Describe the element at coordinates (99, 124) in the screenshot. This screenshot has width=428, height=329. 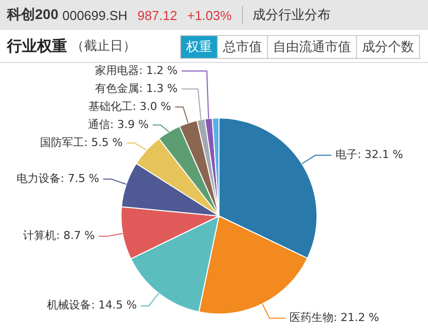
I see `slice-label: 通信` at that location.